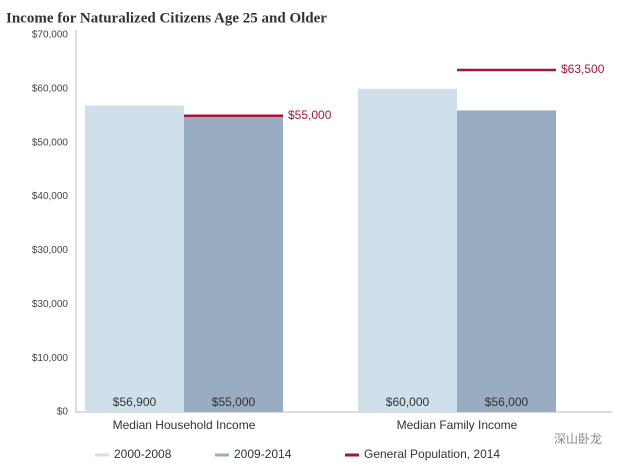 The height and width of the screenshot is (475, 618). I want to click on y-tick-label: $40,000, so click(50, 196).